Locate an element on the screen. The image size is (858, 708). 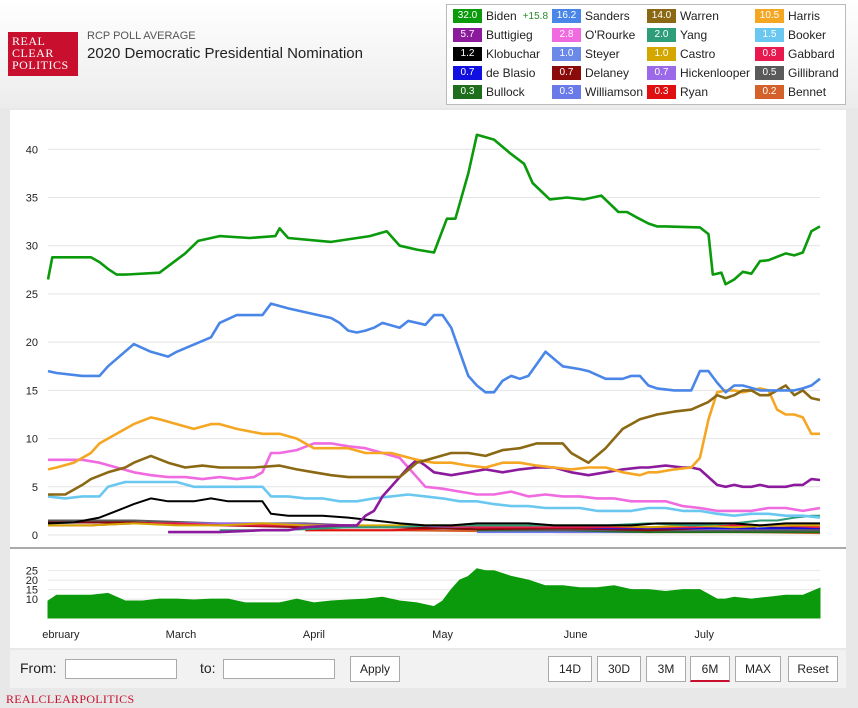
legend-label: Bennet is located at coordinates (807, 92).